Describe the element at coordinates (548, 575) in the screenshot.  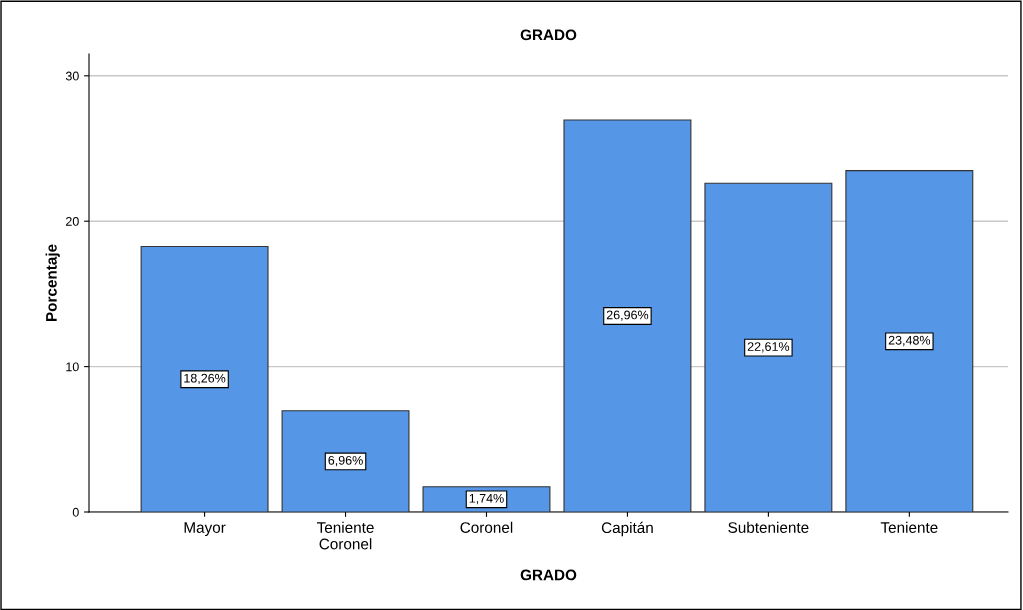
I see `x-axis-title: GRADO` at that location.